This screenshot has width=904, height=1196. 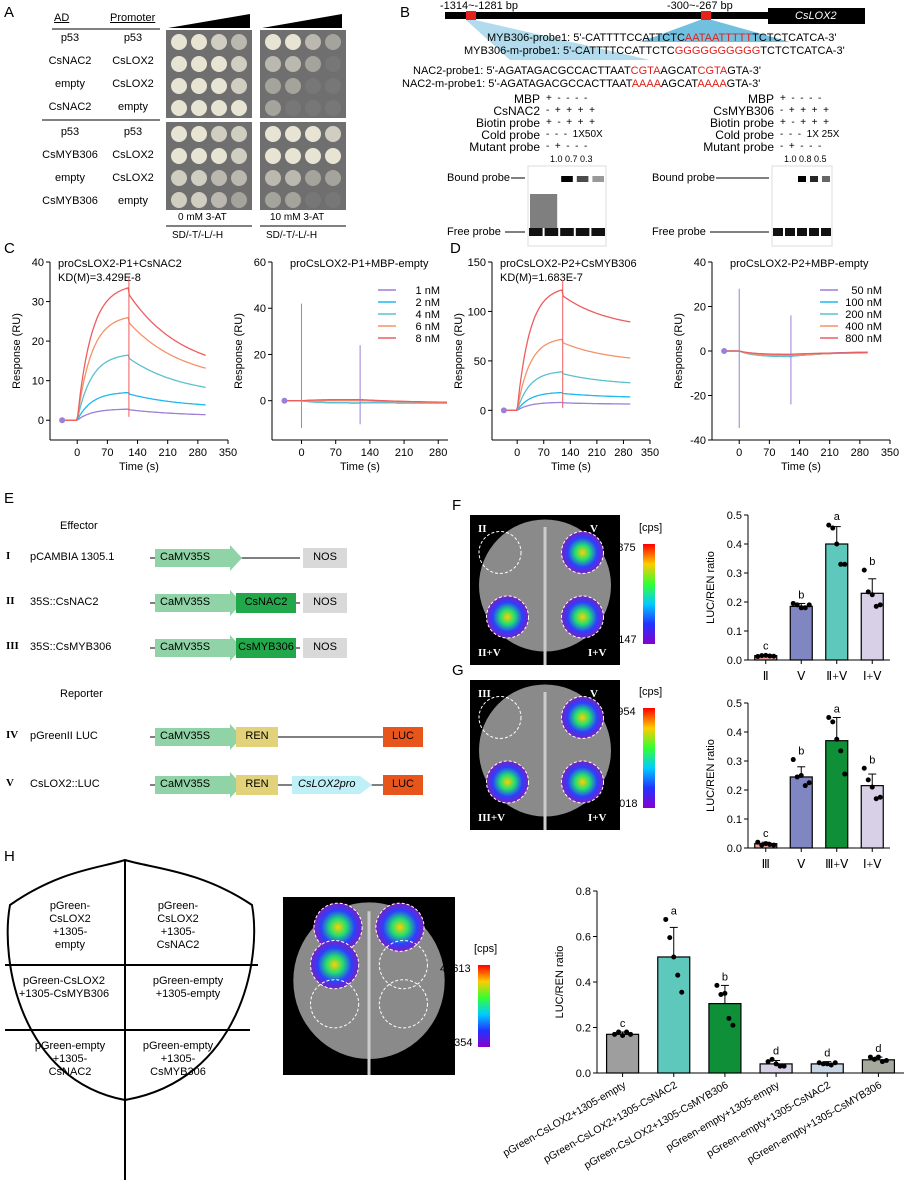 I want to click on x-tick-label: 280, so click(x=198, y=453).